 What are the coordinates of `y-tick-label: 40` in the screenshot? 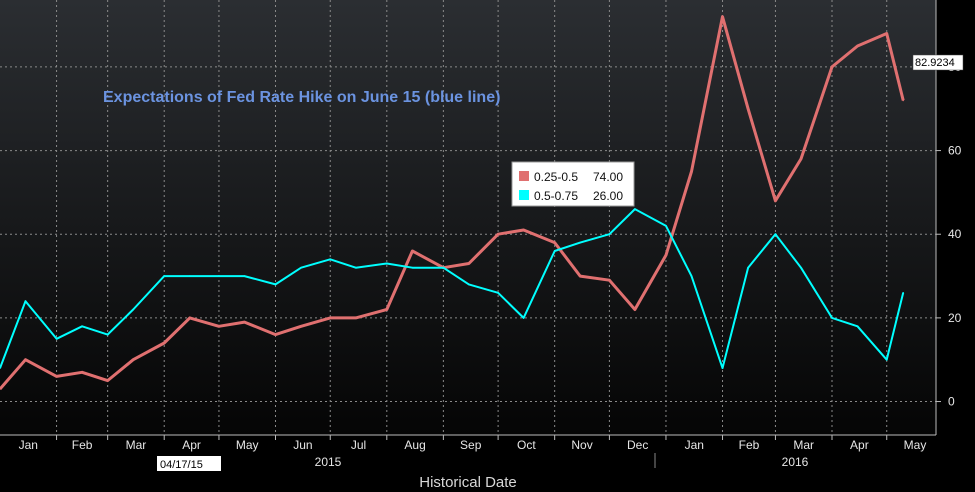 It's located at (955, 234).